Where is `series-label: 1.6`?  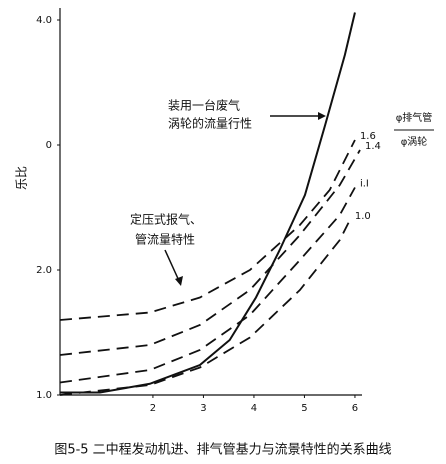
series-label: 1.6 is located at coordinates (368, 136).